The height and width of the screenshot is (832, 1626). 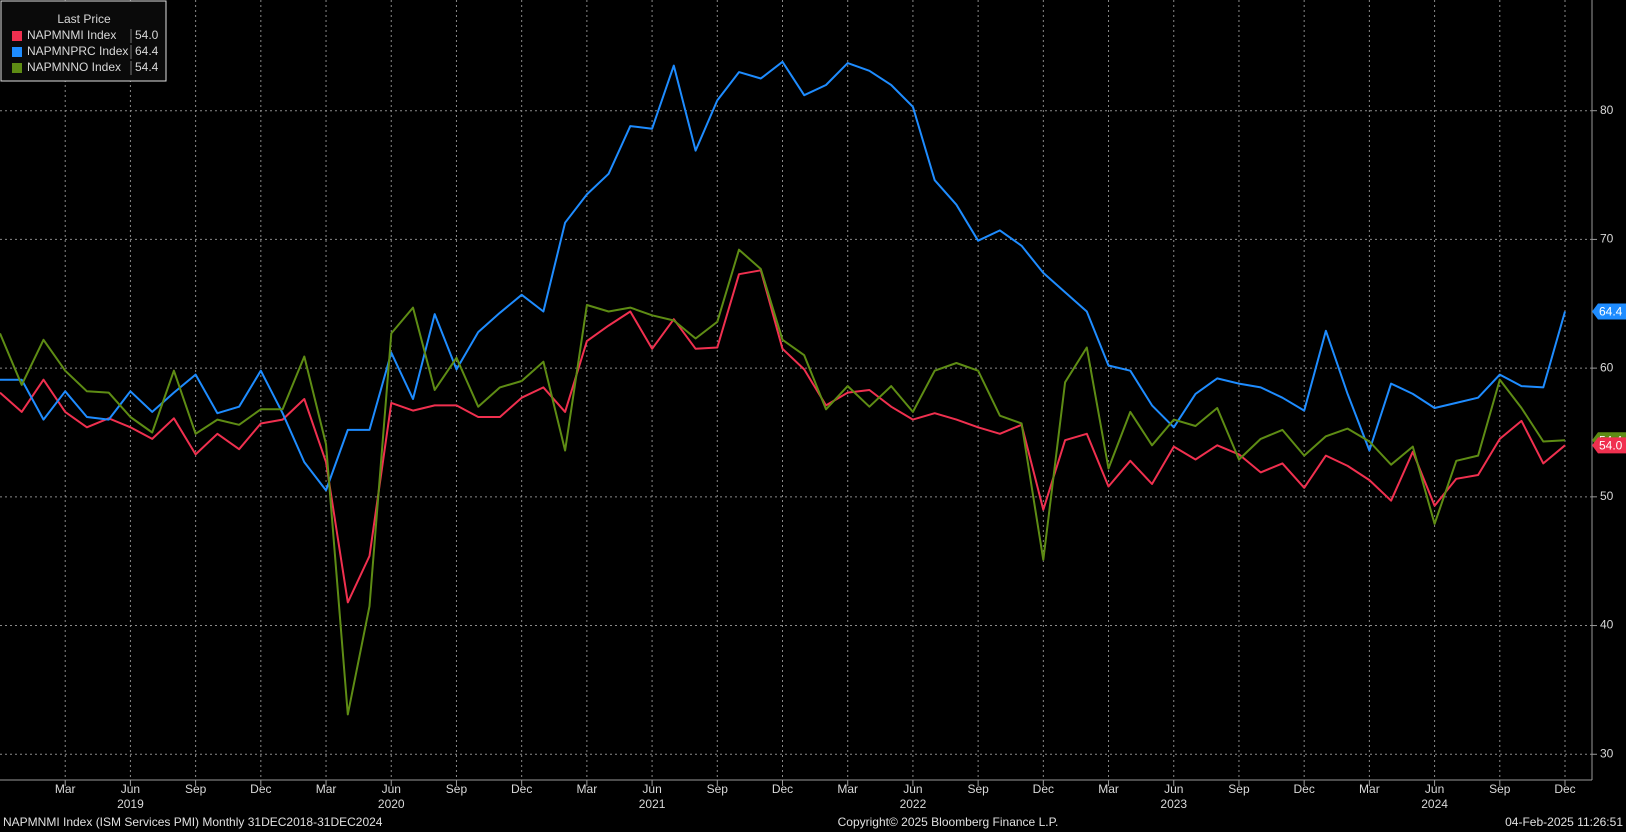 I want to click on y-tick-label: 60, so click(x=1607, y=367).